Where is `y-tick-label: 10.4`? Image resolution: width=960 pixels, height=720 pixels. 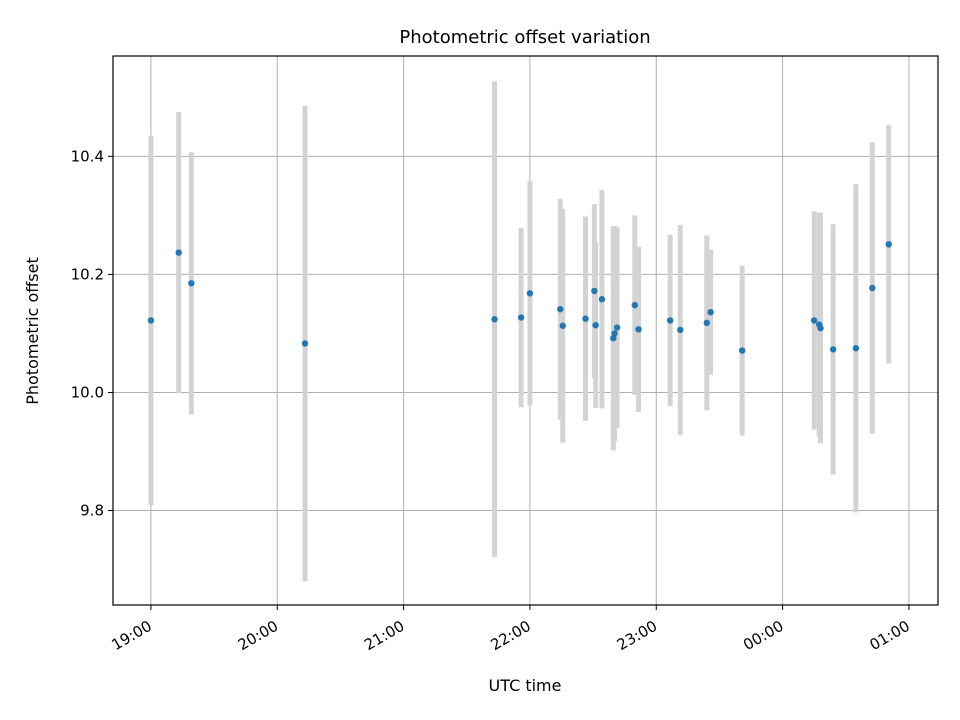
y-tick-label: 10.4 is located at coordinates (87, 156).